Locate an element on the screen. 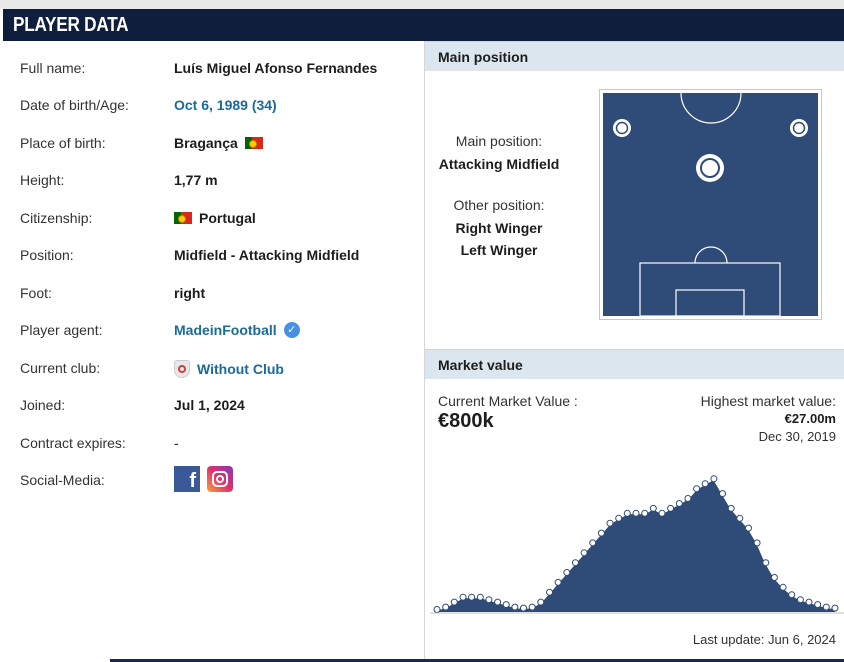 Image resolution: width=844 pixels, height=662 pixels. row-contract: Contract expires: - is located at coordinates (212, 443).